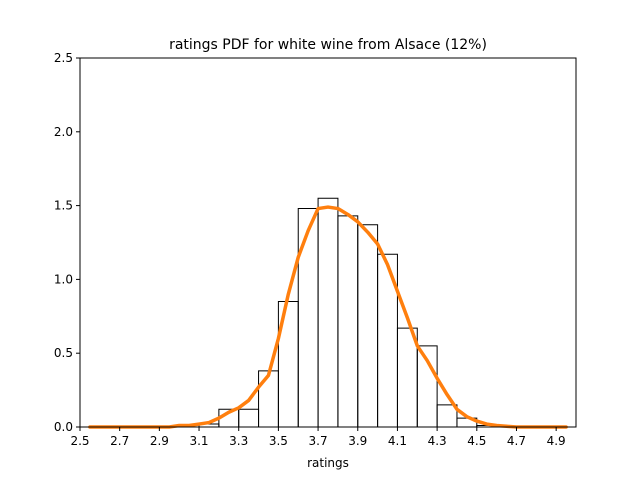 The image size is (640, 484). Describe the element at coordinates (63, 58) in the screenshot. I see `y-tick-label: 2.5` at that location.